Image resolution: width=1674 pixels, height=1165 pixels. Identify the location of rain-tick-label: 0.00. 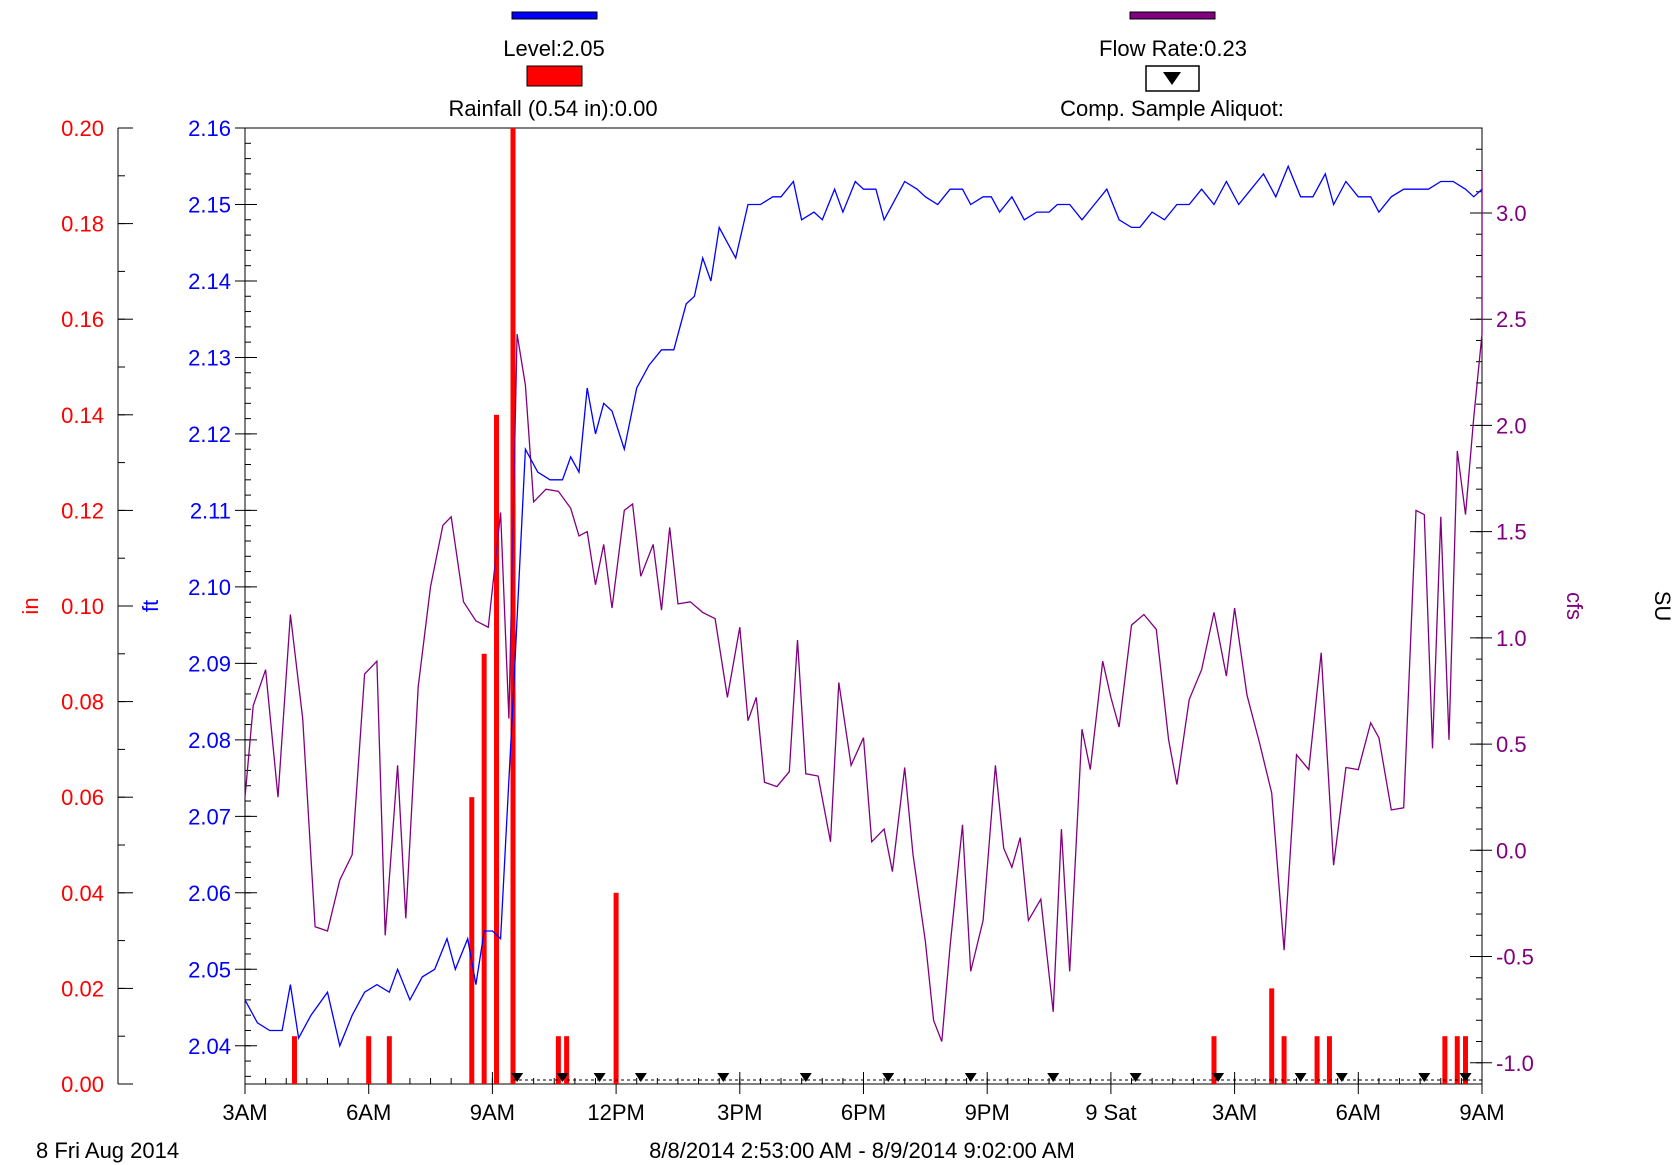
(82, 1084).